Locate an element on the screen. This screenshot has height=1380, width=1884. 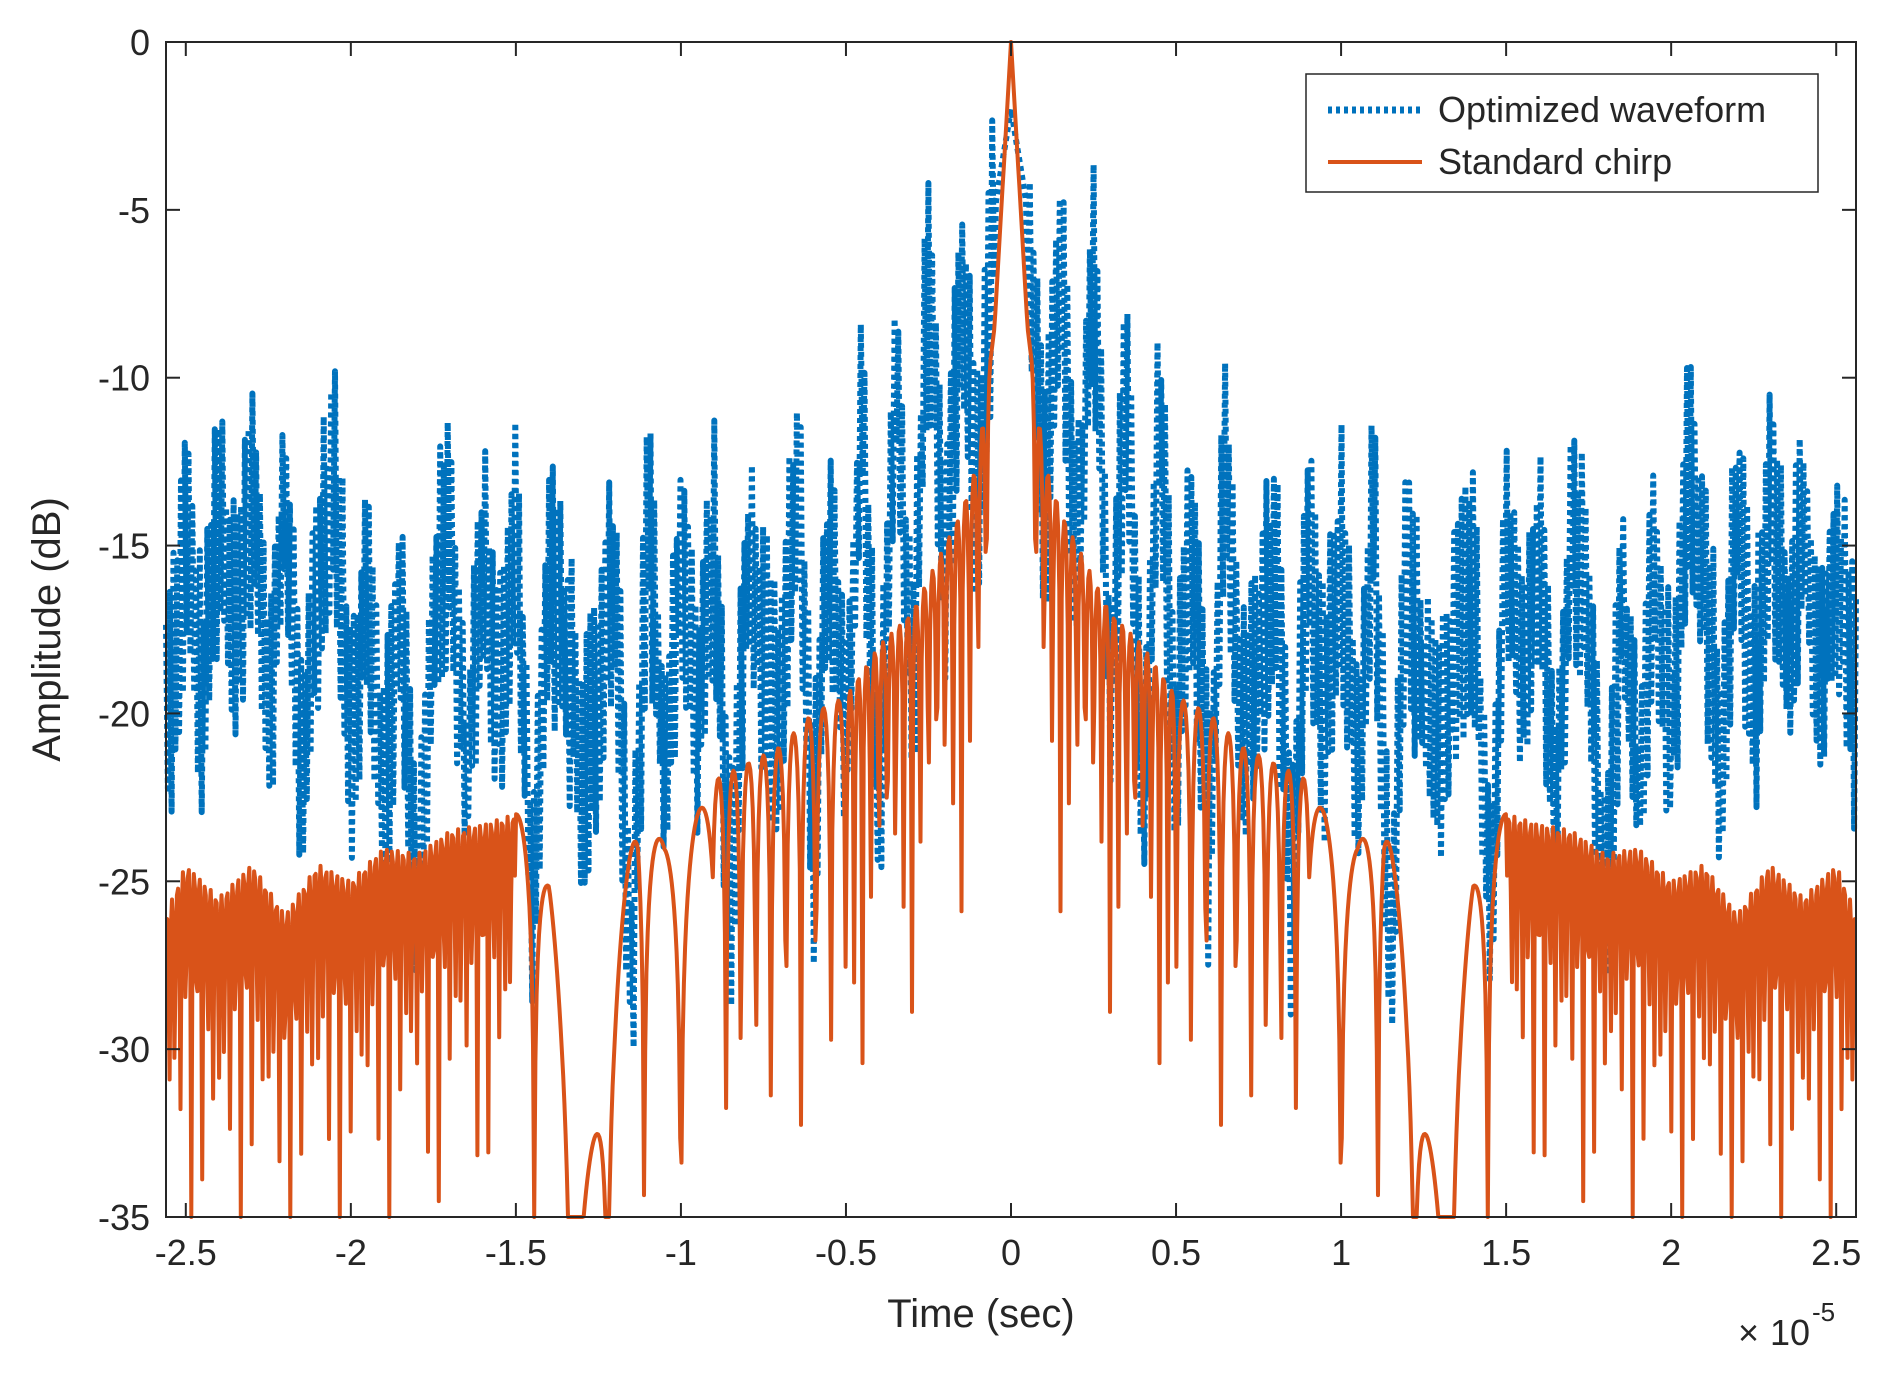
x-tick-label: -2 is located at coordinates (351, 1252).